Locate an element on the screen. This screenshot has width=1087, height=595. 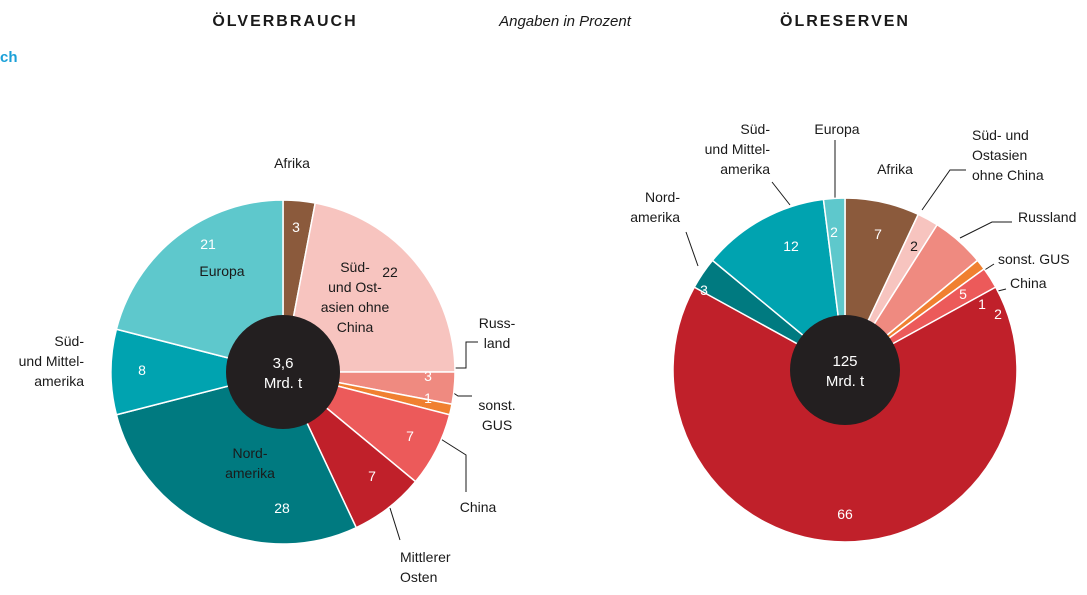
center-label: 125 is located at coordinates (844, 361).